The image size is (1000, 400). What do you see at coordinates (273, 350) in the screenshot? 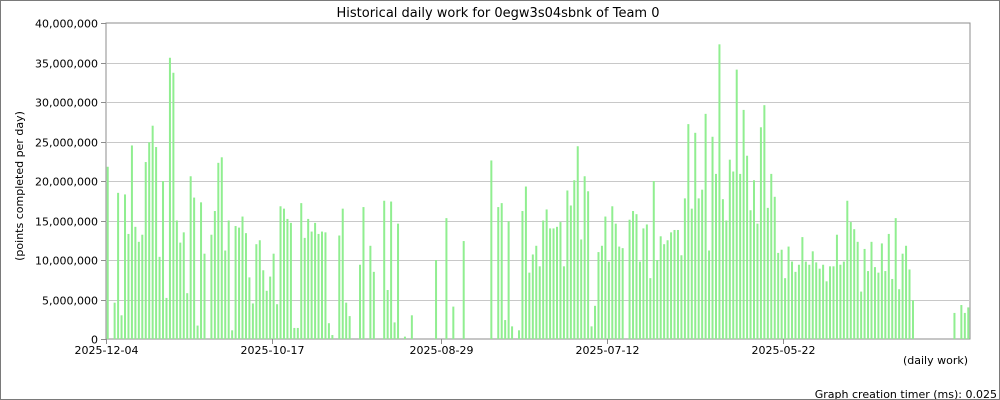
I see `x-tick-label: 2025-10-17` at bounding box center [273, 350].